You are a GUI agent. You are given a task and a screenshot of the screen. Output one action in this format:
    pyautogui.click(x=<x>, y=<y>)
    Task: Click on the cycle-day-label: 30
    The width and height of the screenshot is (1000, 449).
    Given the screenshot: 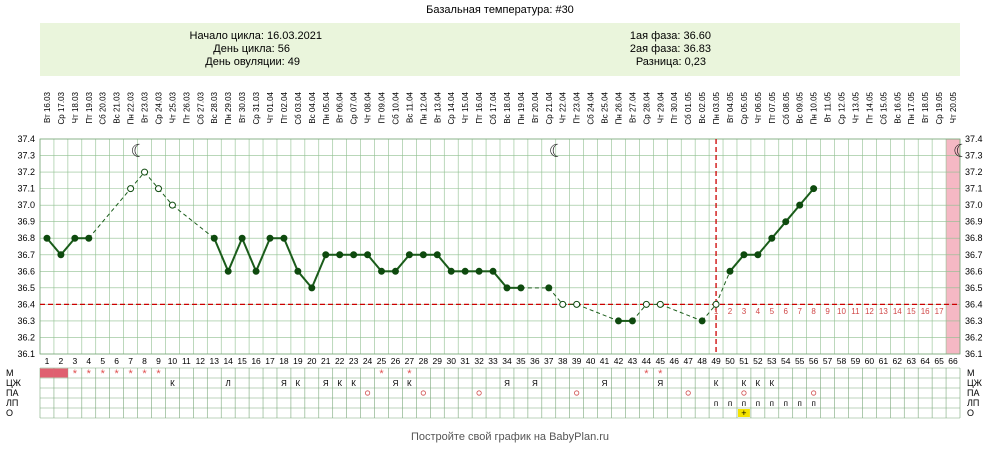 What is the action you would take?
    pyautogui.click(x=451, y=361)
    